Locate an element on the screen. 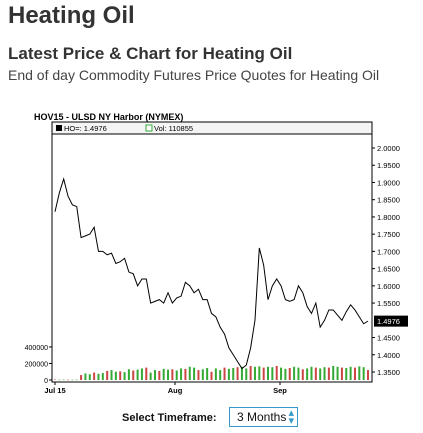 The image size is (423, 433). volume-tick-label: 200000 is located at coordinates (36, 364).